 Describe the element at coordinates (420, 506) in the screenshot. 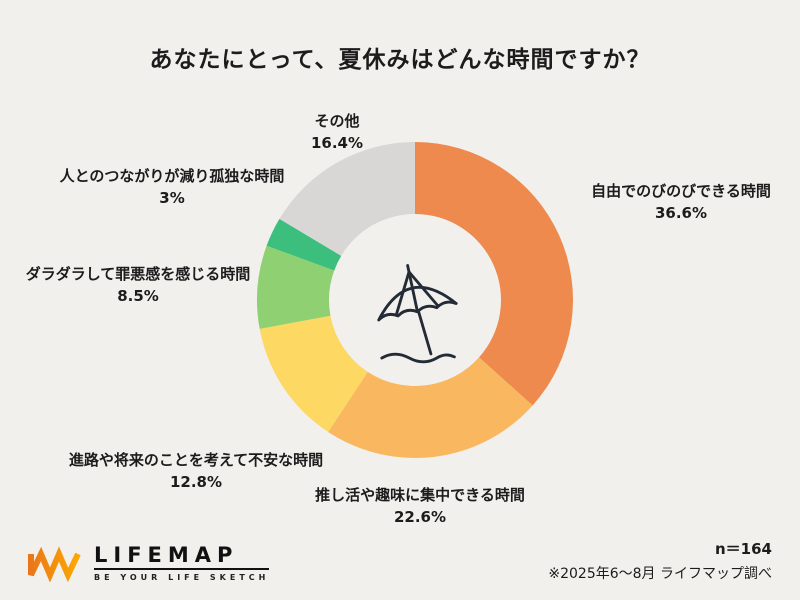

I see `segment-label: 推し活や趣味に集中できる時間 22.6%` at that location.